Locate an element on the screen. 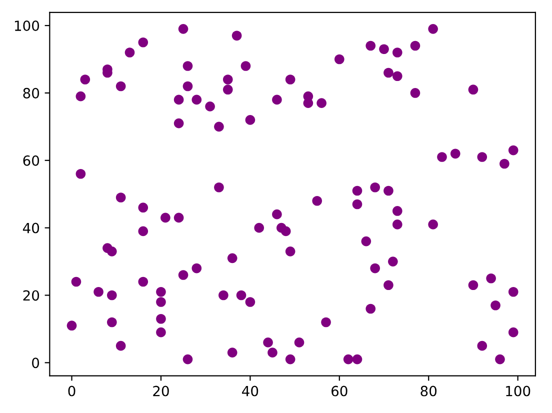 The height and width of the screenshot is (413, 552). y-tick-label: 20 is located at coordinates (31, 295).